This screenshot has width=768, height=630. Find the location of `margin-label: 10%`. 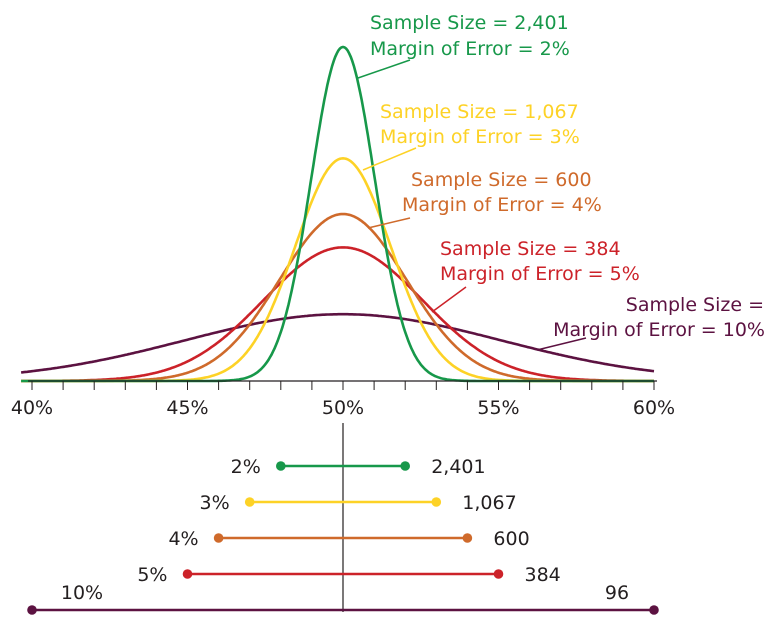

margin-label: 10% is located at coordinates (82, 593).